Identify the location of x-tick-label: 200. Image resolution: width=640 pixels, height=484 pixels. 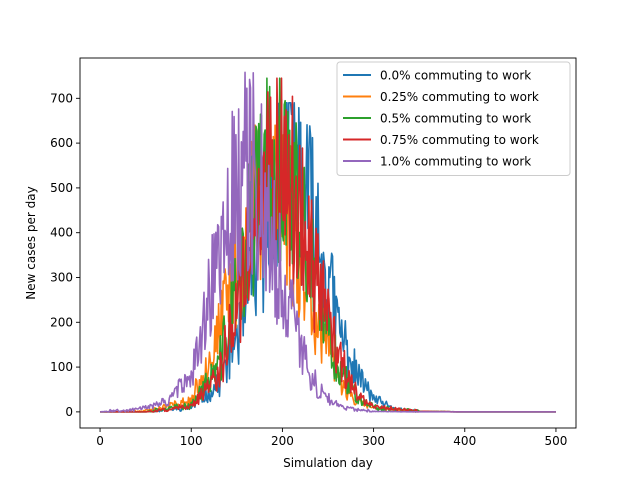
(282, 441).